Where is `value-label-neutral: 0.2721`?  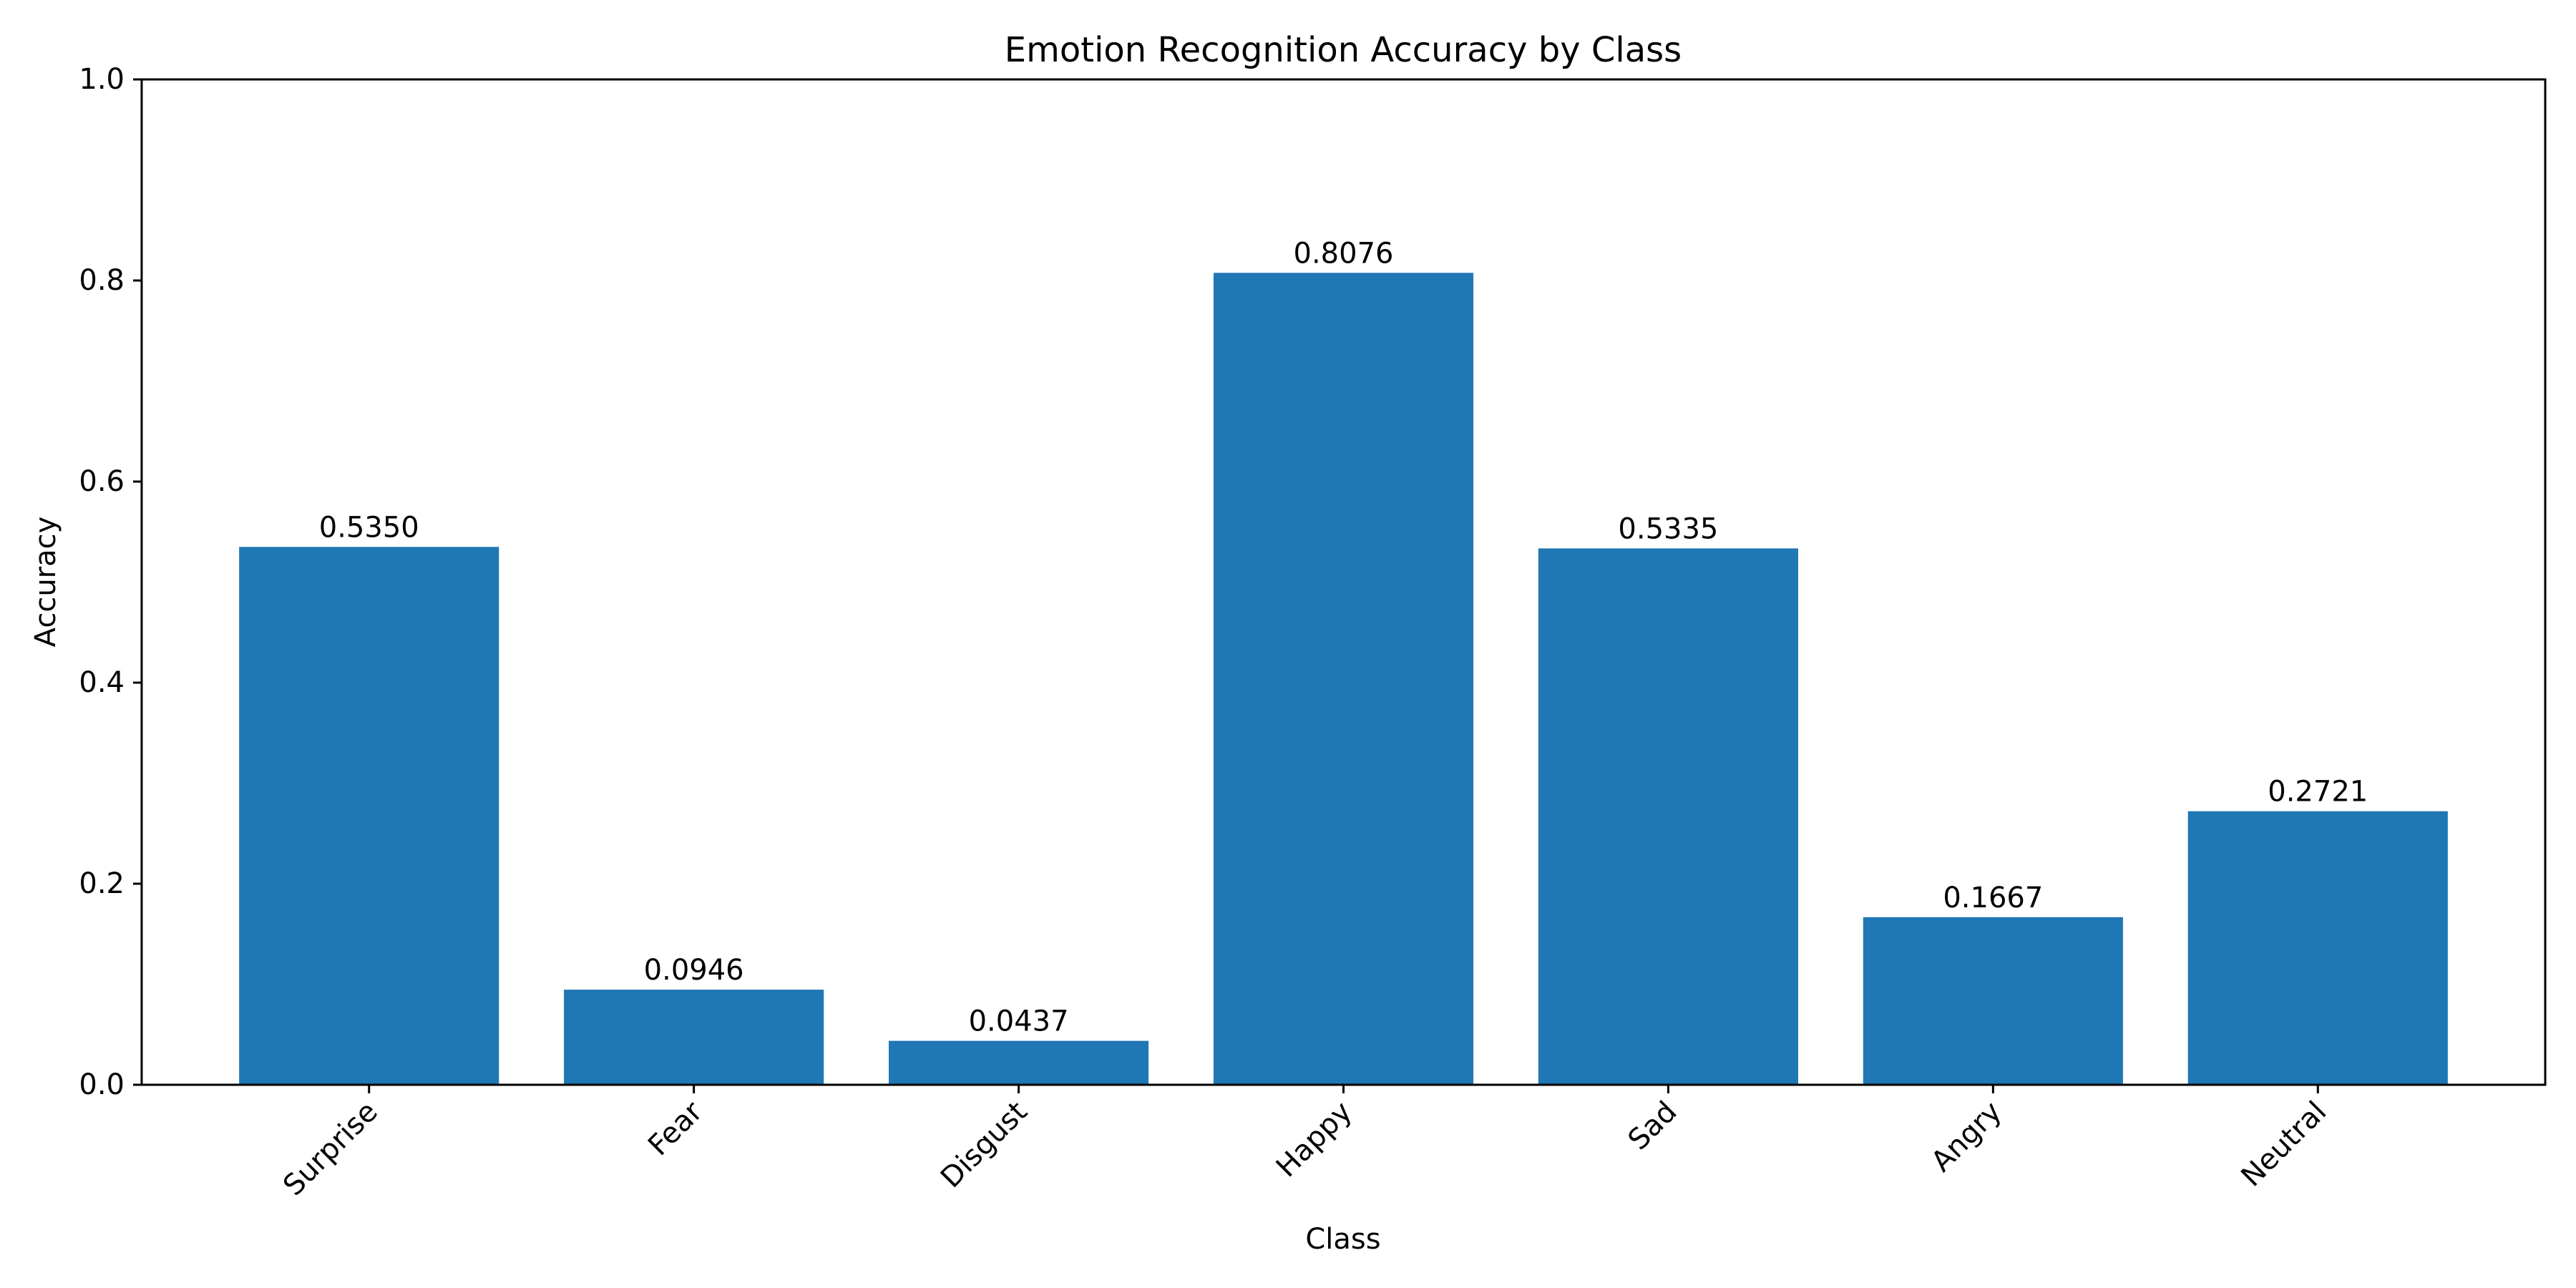 value-label-neutral: 0.2721 is located at coordinates (2318, 792).